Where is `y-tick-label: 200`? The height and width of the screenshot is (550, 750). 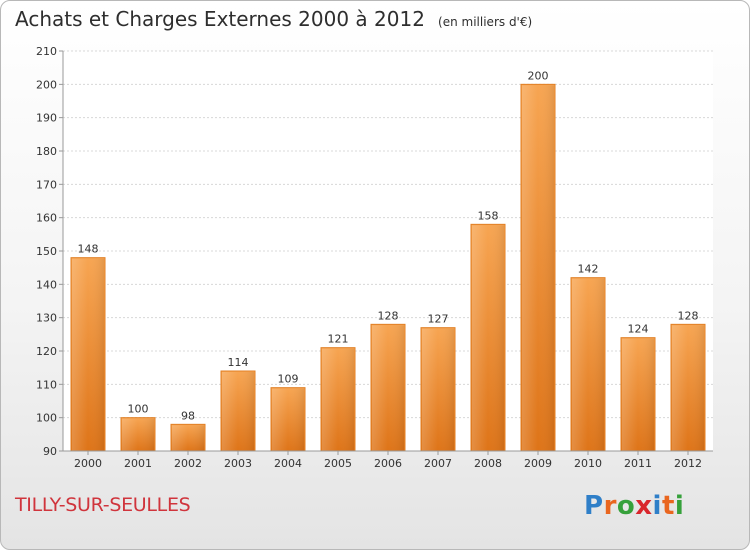 y-tick-label: 200 is located at coordinates (46, 84).